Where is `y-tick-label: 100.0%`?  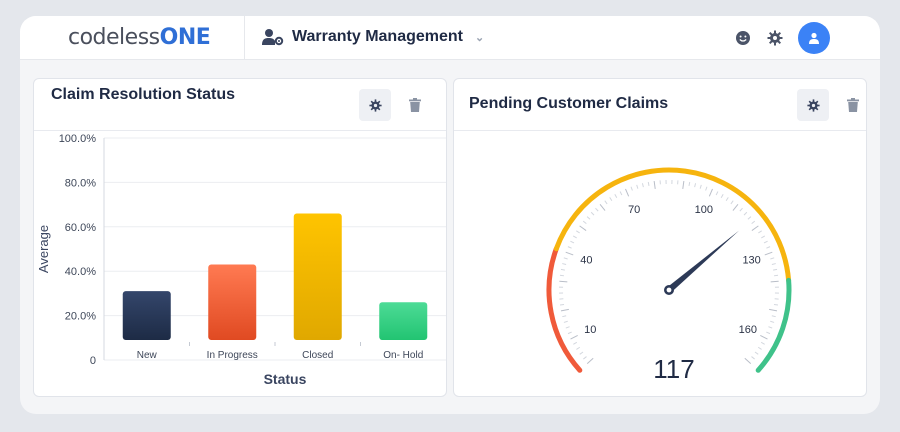
y-tick-label: 100.0% is located at coordinates (78, 139).